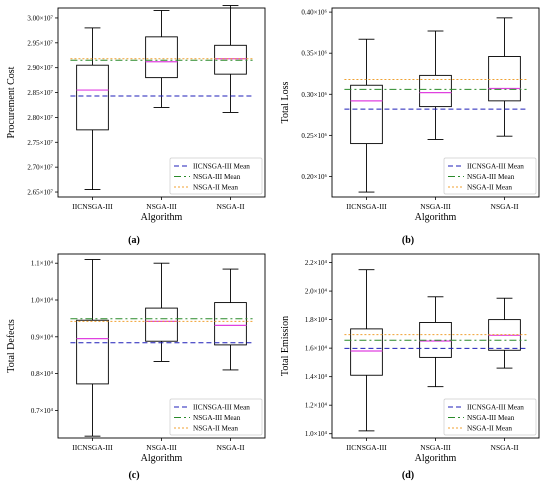  Describe the element at coordinates (408, 240) in the screenshot. I see `panel-label: (b)` at that location.